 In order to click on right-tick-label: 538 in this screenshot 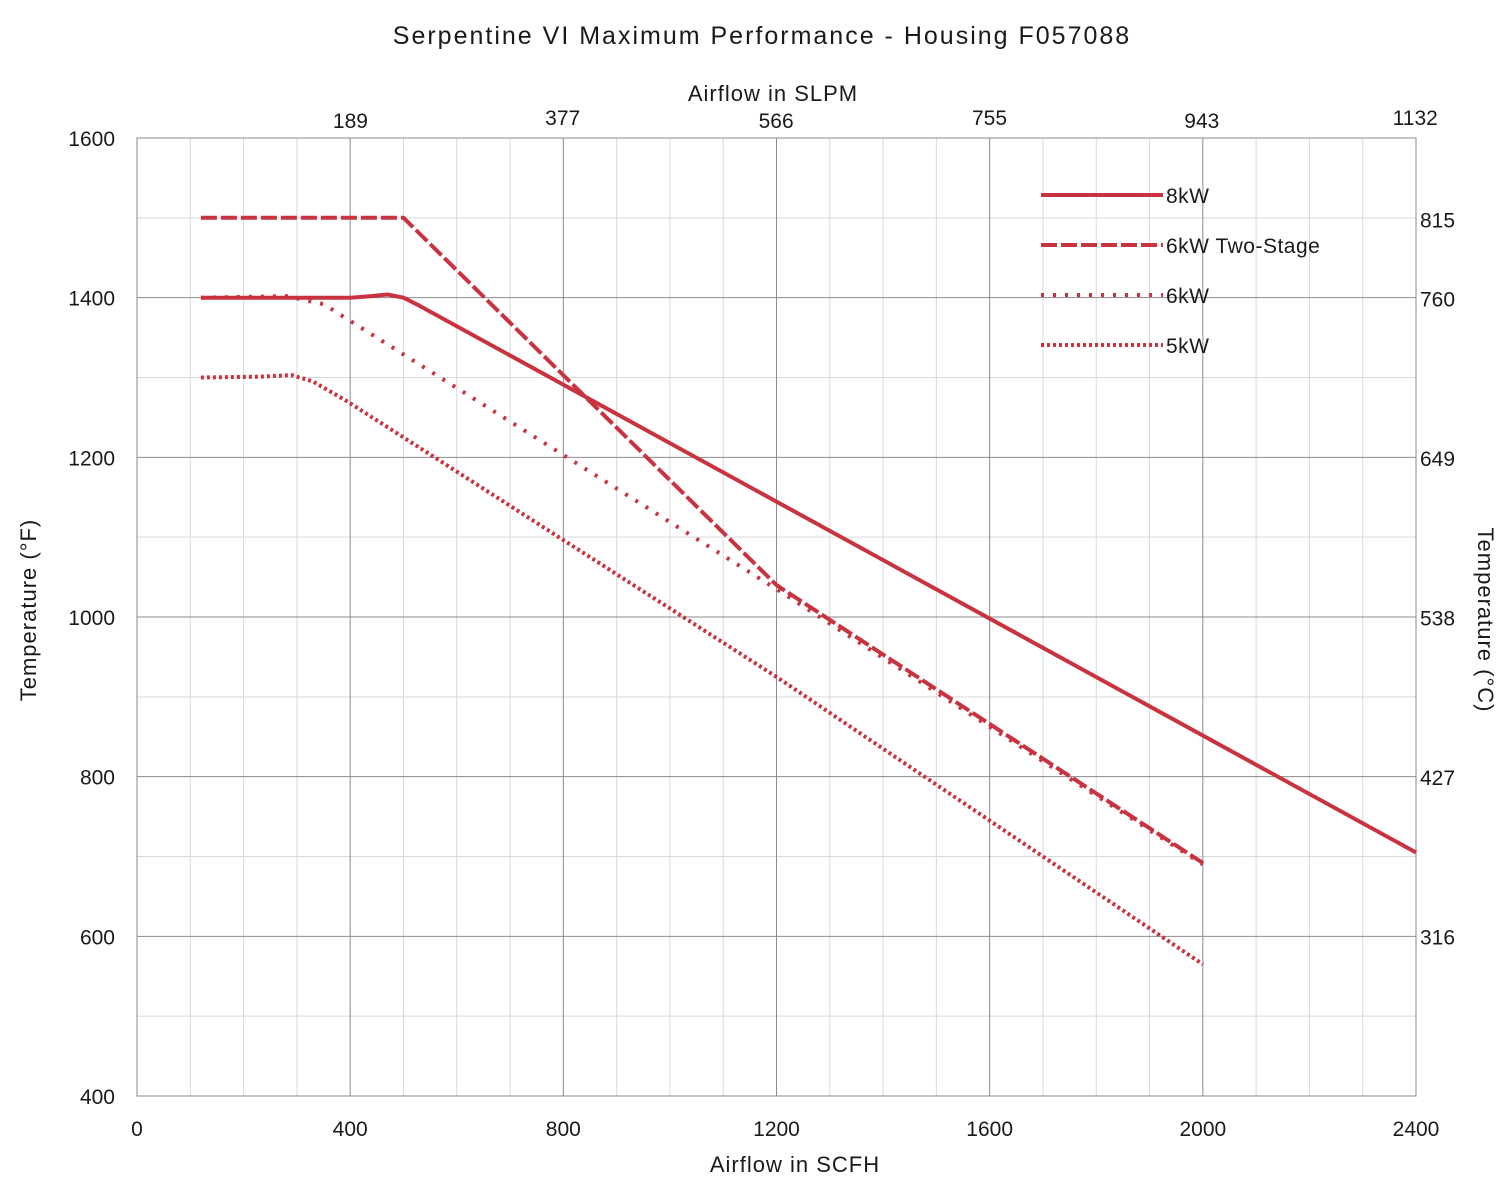, I will do `click(1437, 619)`.